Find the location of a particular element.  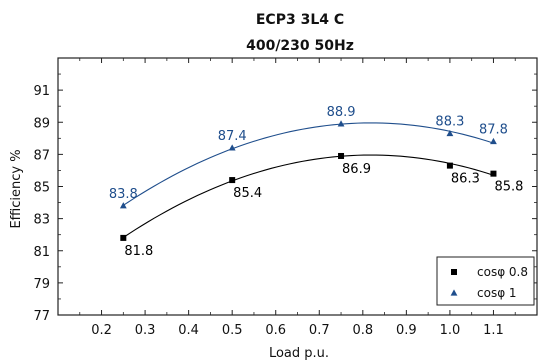

x-tick-label: 0.3 is located at coordinates (145, 330).